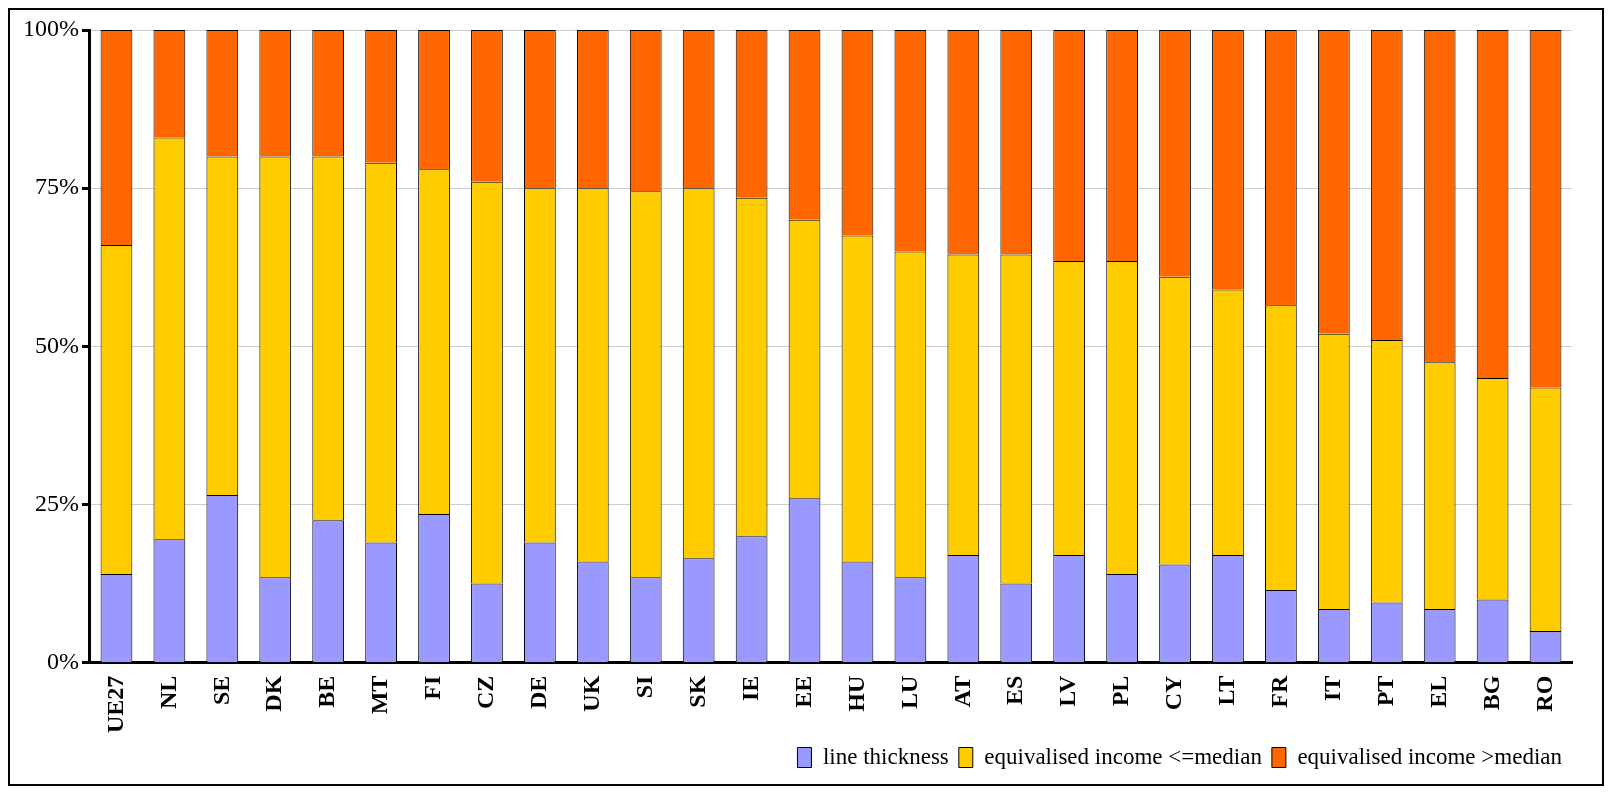 Image resolution: width=1616 pixels, height=798 pixels. What do you see at coordinates (62, 660) in the screenshot?
I see `y-tick-label: 0%` at bounding box center [62, 660].